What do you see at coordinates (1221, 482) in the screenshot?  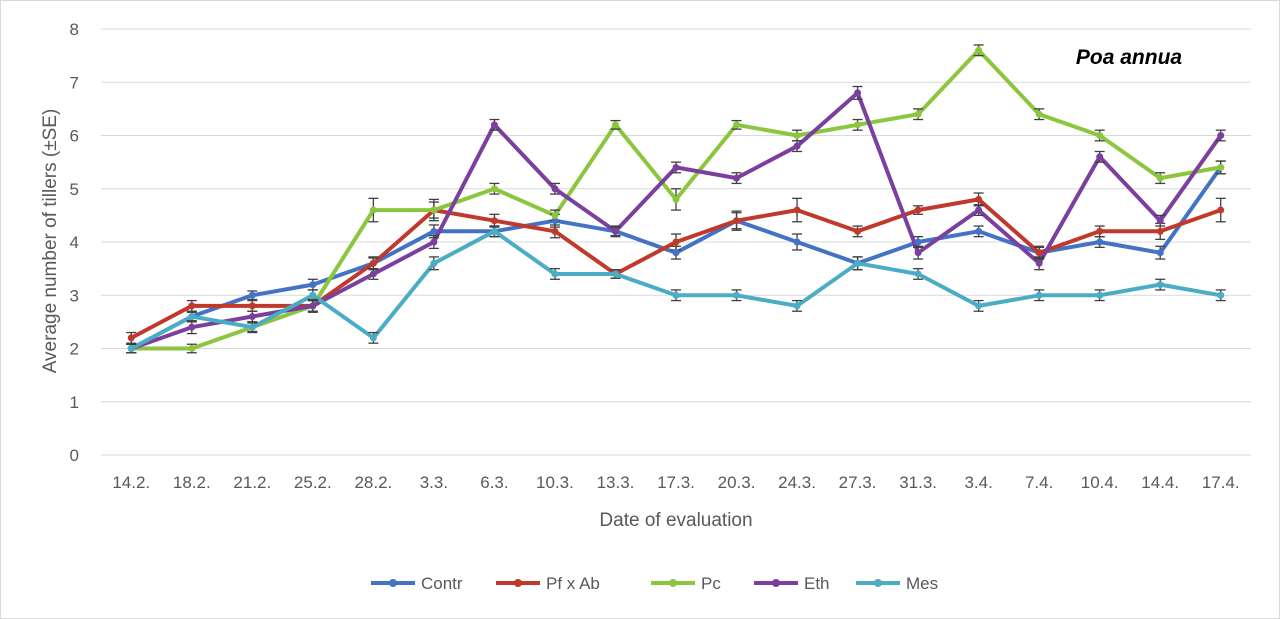 I see `x-tick-label: 17.4.` at bounding box center [1221, 482].